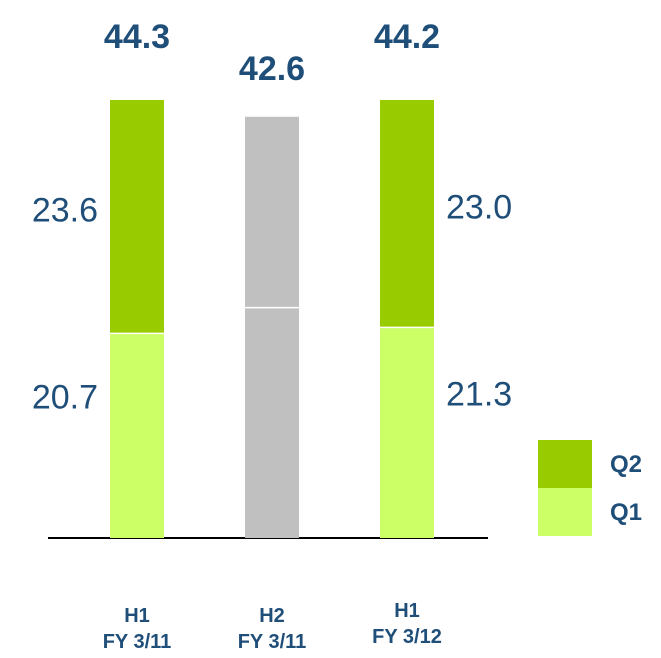 The height and width of the screenshot is (658, 661). I want to click on legend-label-q1: Q1, so click(626, 512).